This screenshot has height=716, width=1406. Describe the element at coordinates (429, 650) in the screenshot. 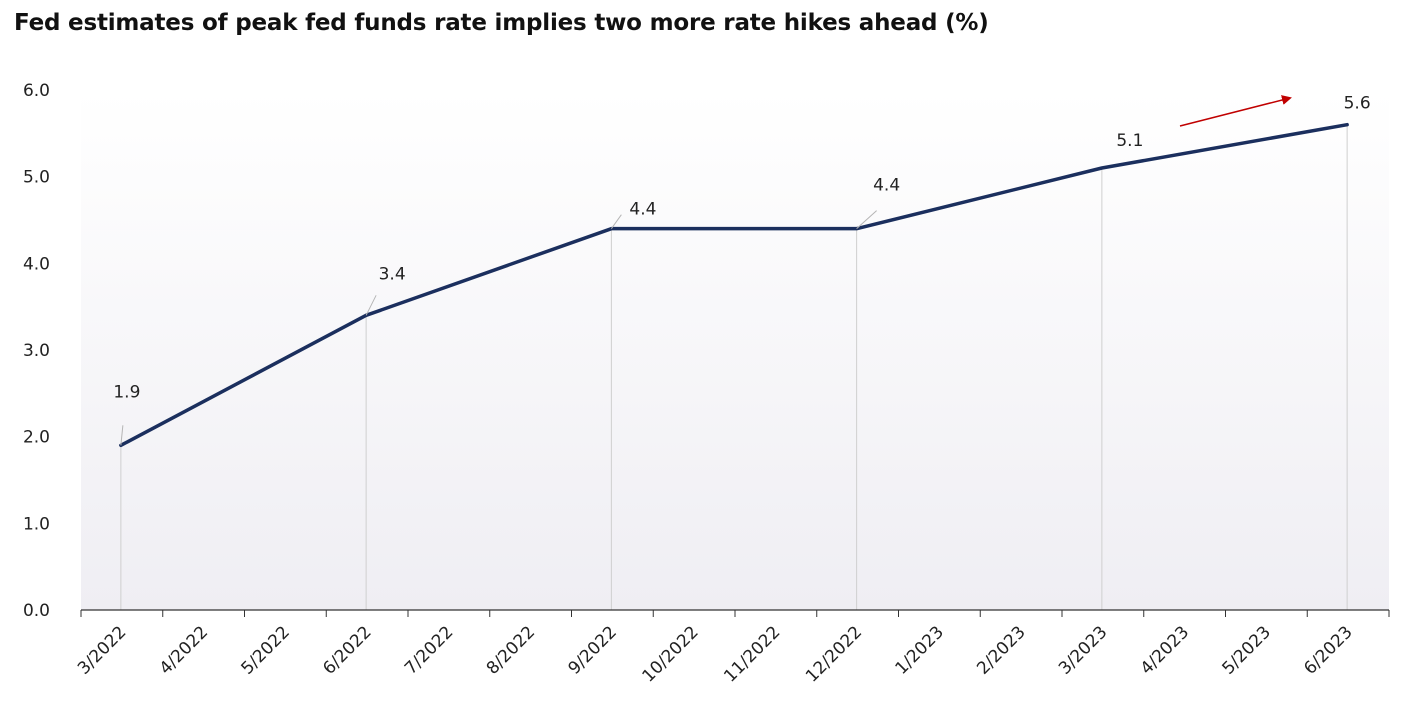

I see `x-tick-label: 7/2022` at that location.